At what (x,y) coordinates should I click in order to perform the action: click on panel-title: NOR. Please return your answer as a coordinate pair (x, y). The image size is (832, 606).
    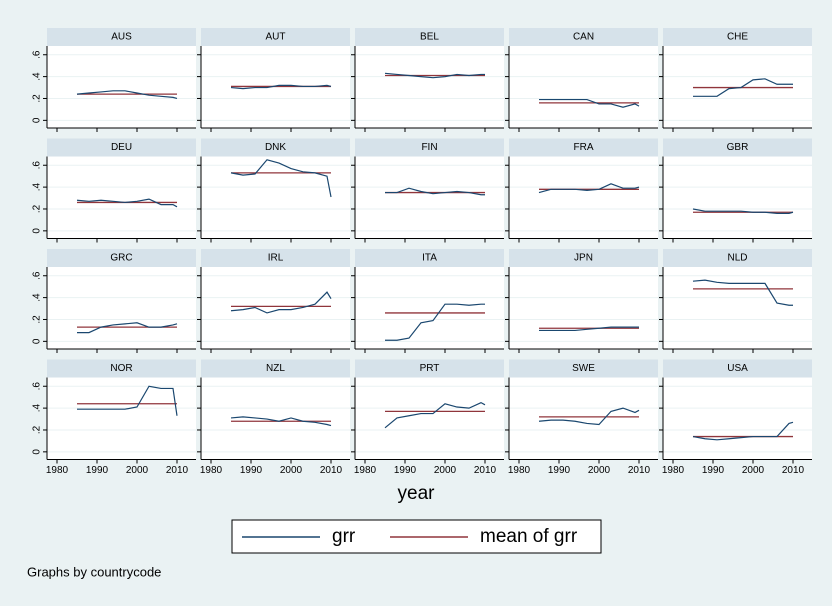
    Looking at the image, I should click on (121, 368).